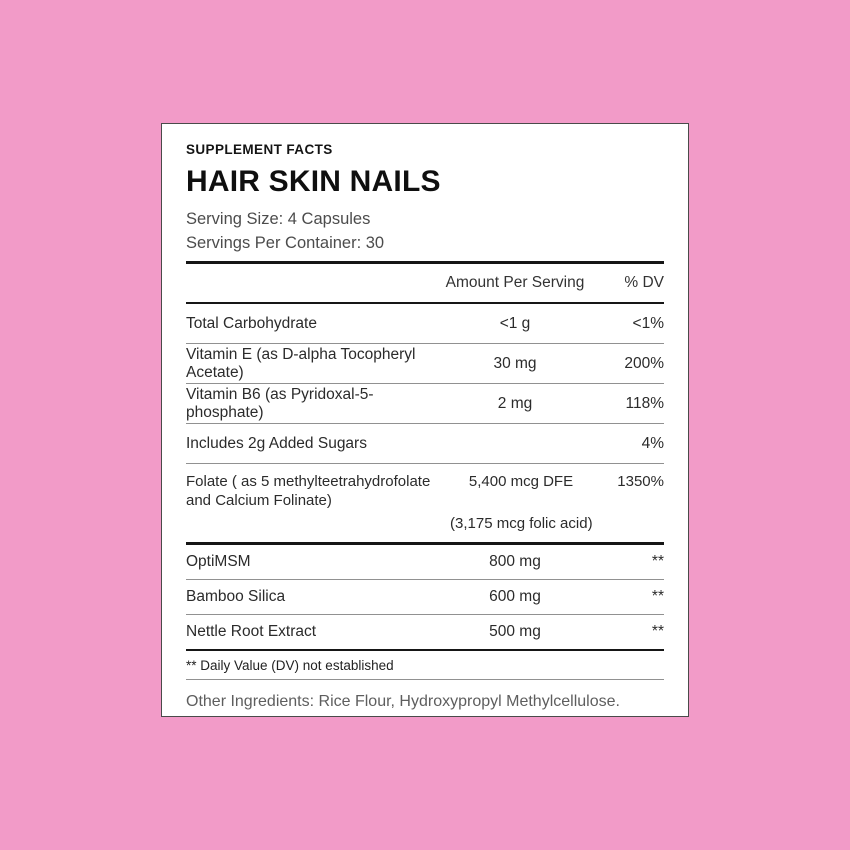 Image resolution: width=850 pixels, height=850 pixels. What do you see at coordinates (425, 323) in the screenshot?
I see `table-row-total-carbohydrate: Total Carbohydrate <1 g <1%` at bounding box center [425, 323].